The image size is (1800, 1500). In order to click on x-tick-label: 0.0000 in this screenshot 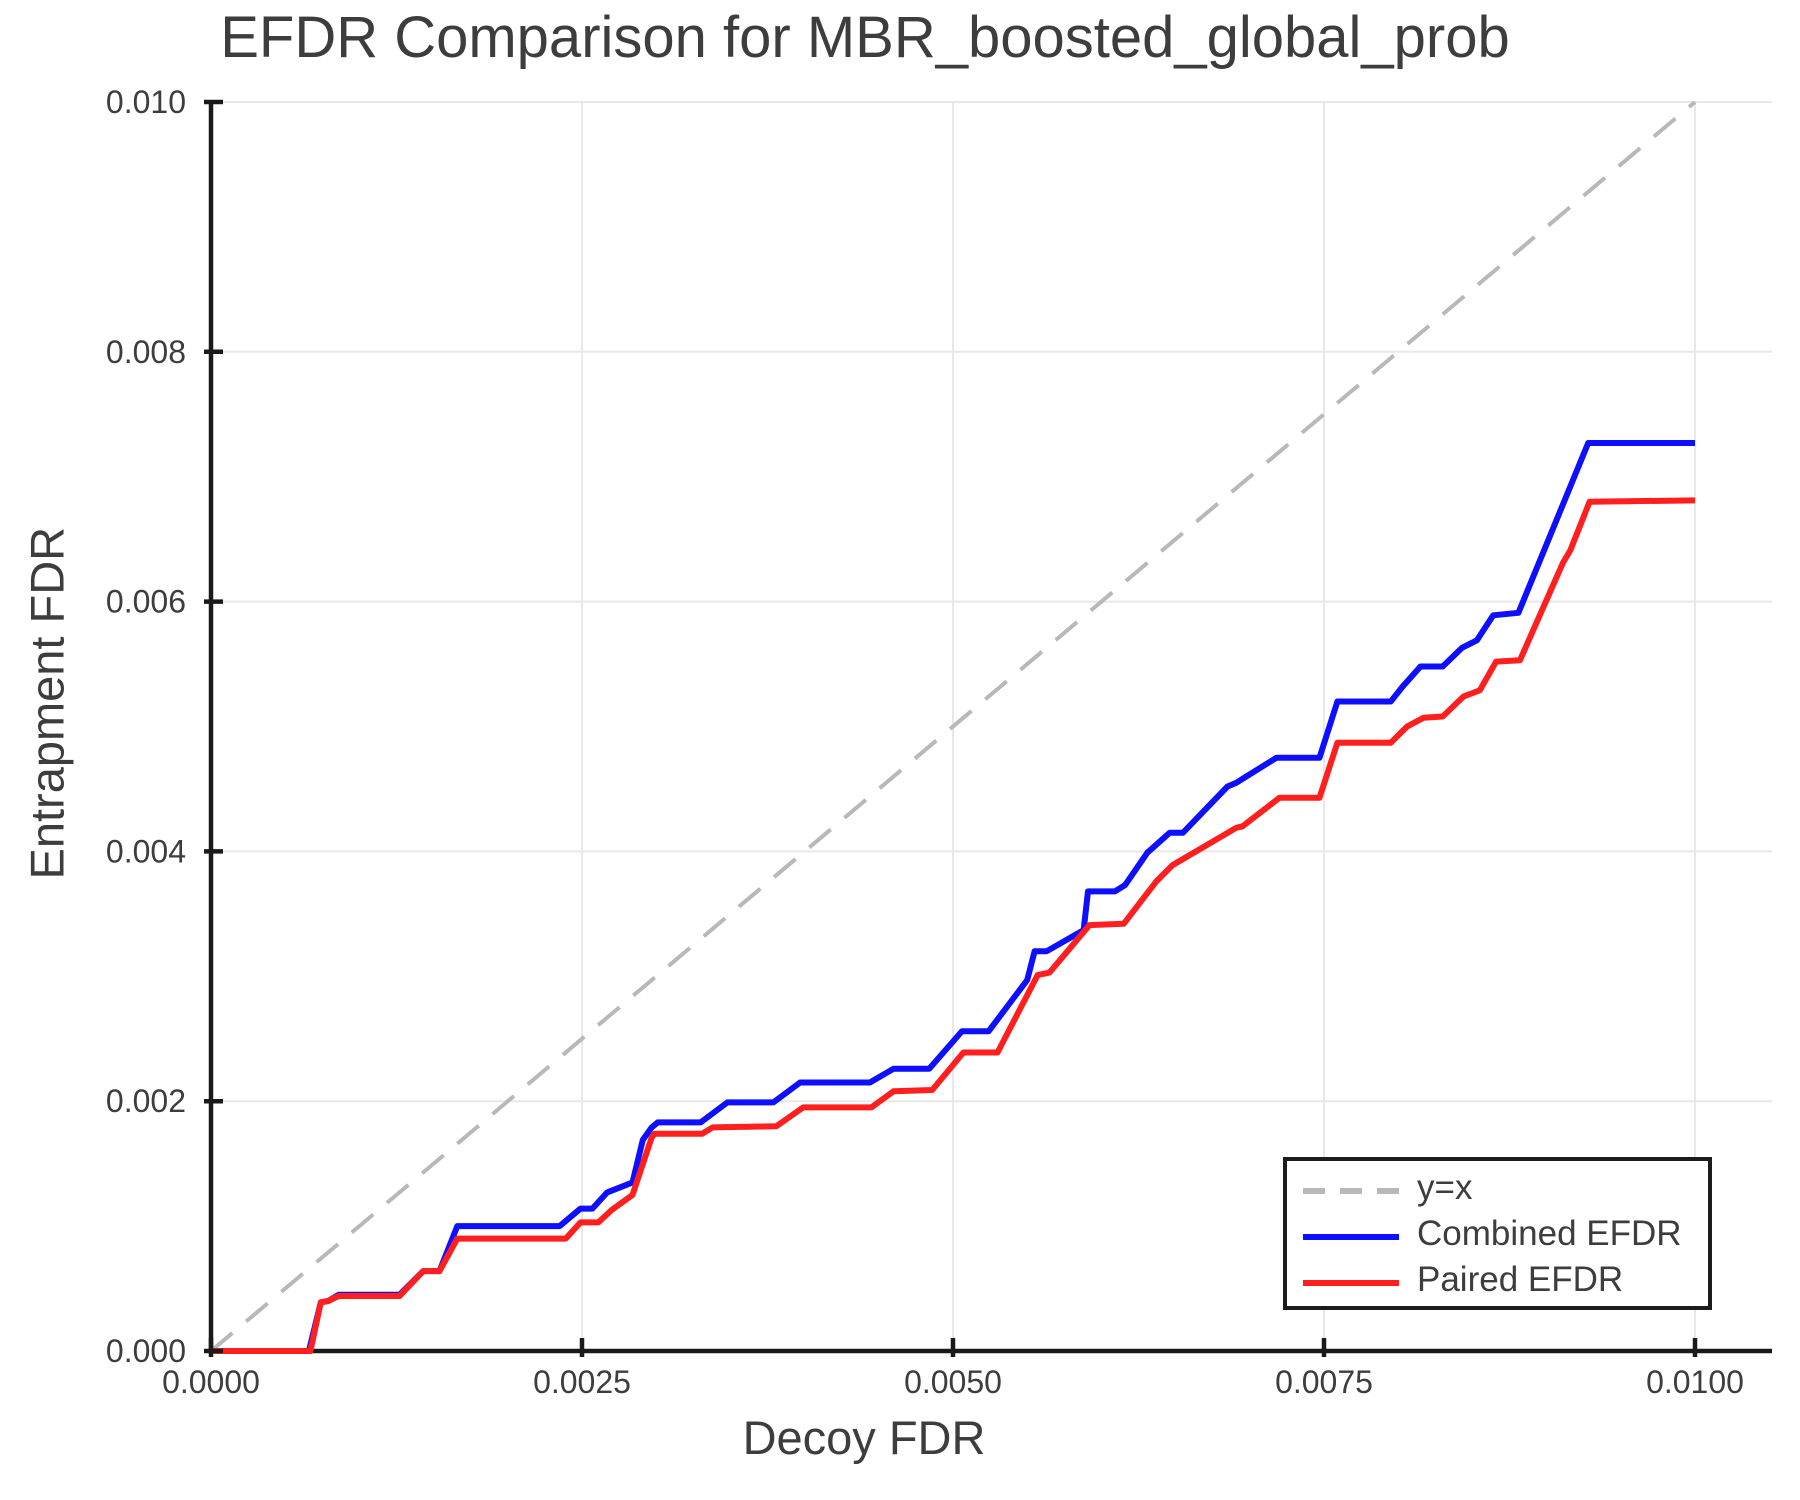, I will do `click(211, 1382)`.